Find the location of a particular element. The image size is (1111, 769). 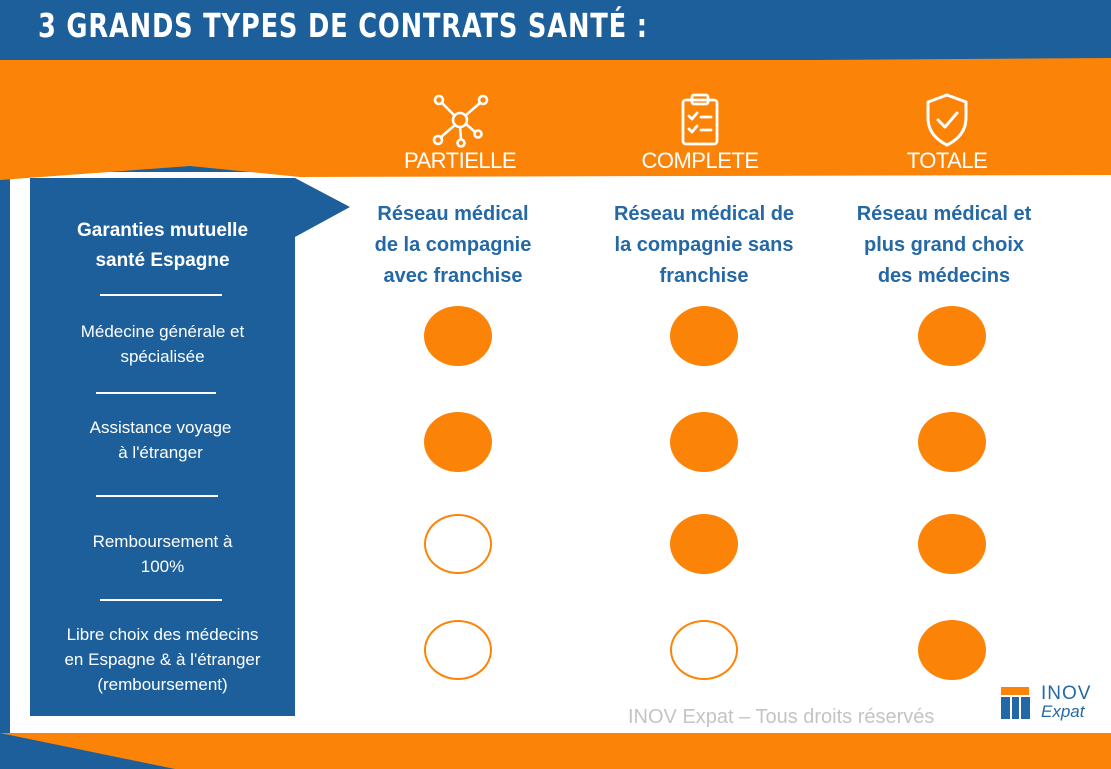

logo-text: Expat is located at coordinates (1063, 711).